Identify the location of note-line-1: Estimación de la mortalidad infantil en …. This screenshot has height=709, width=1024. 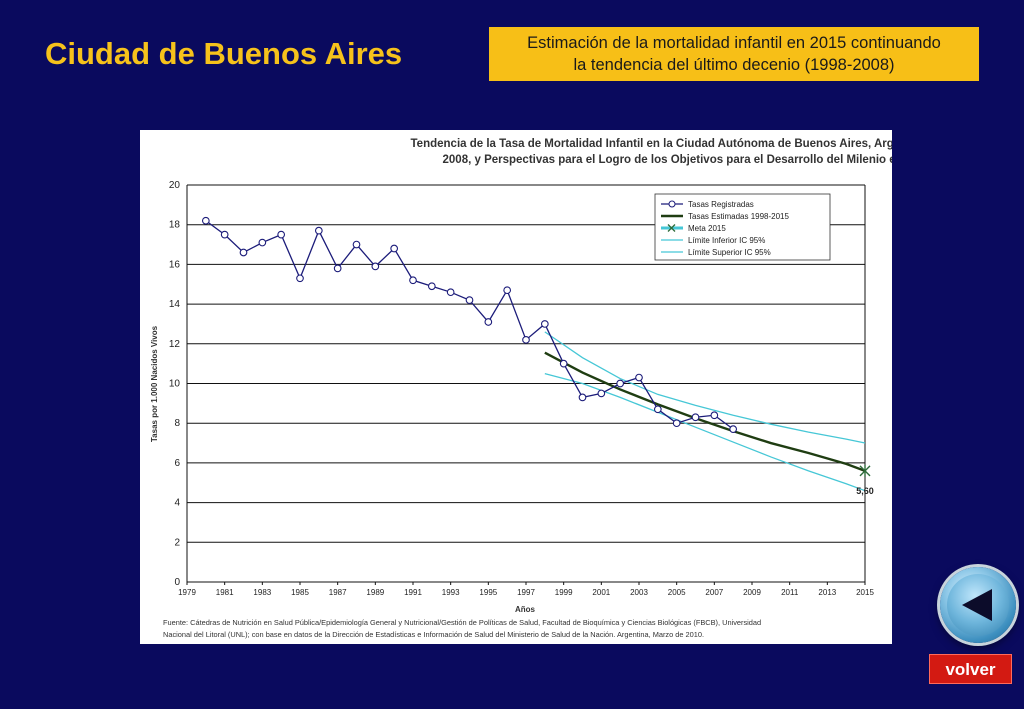
(734, 43).